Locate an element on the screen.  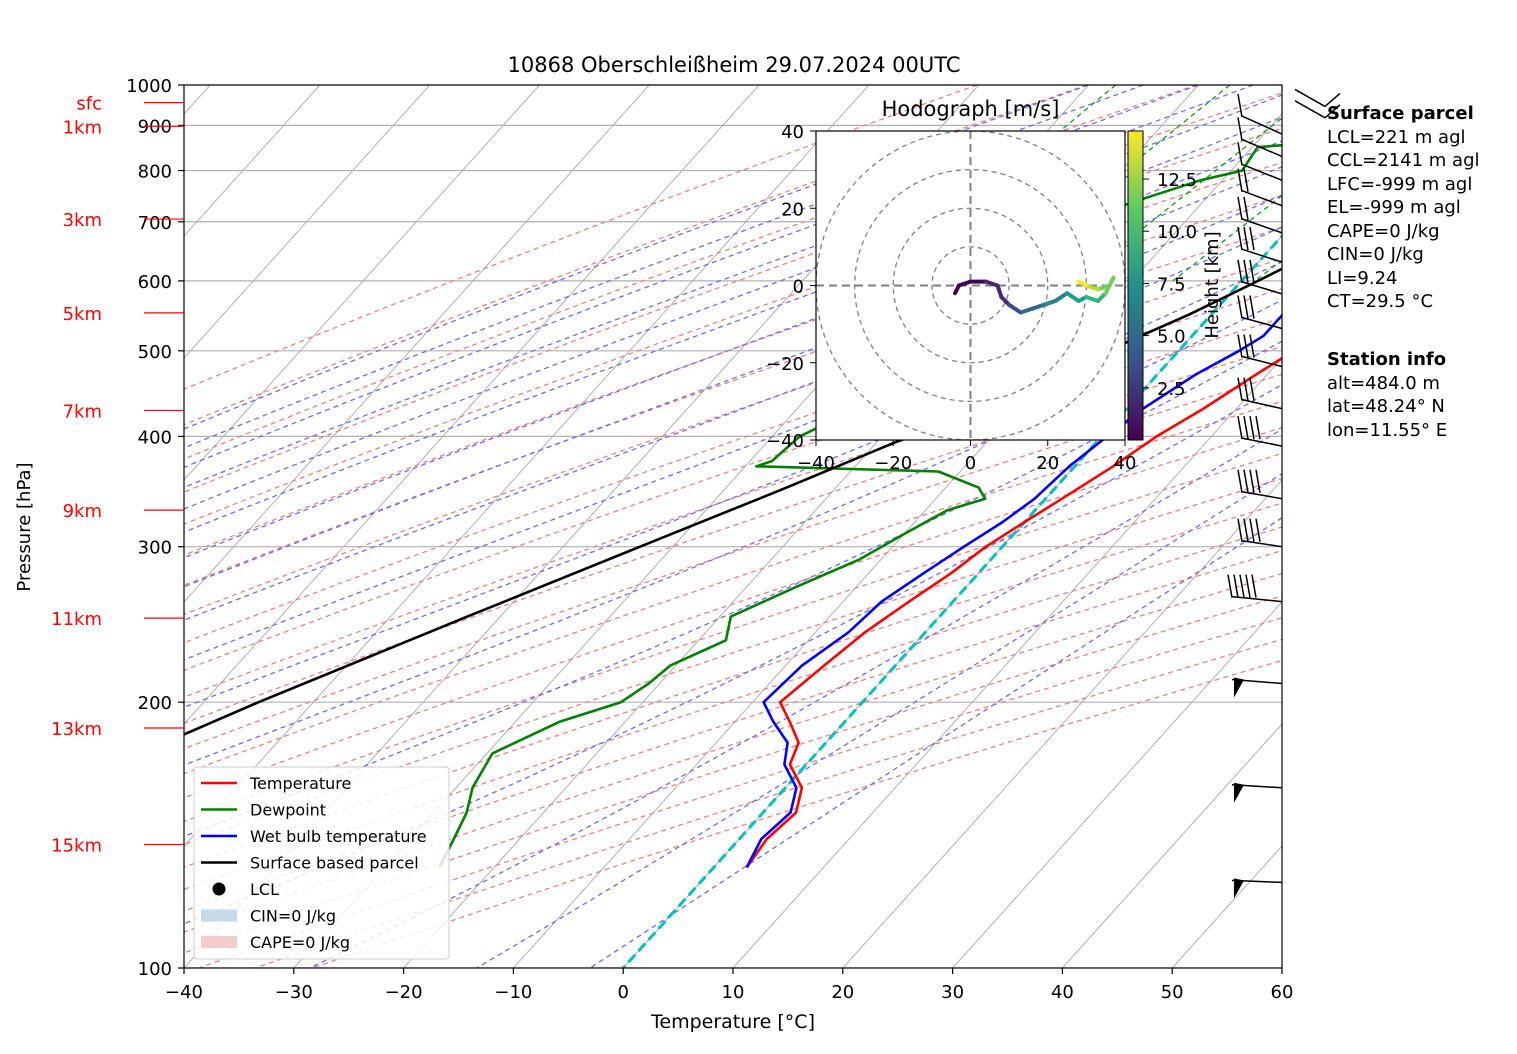
hodograph-background is located at coordinates (970, 285).